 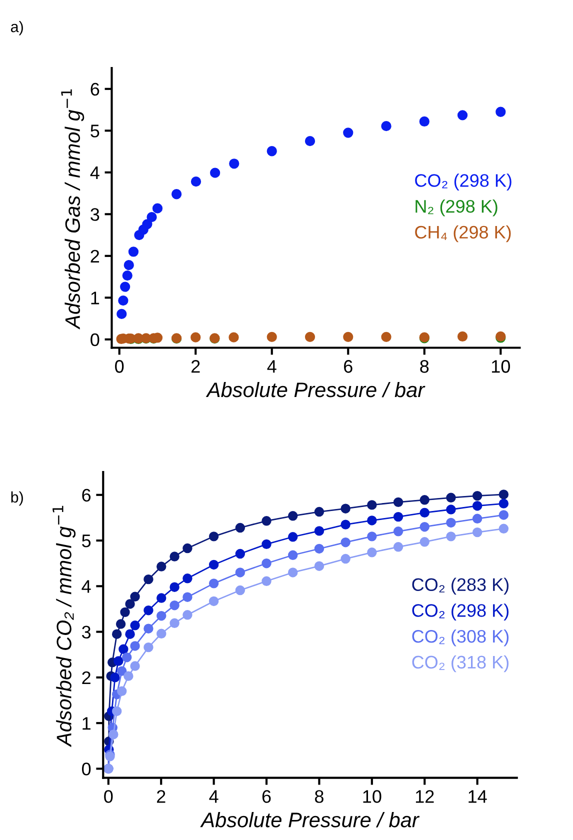 I want to click on text: CO₂ (308 K), so click(x=460, y=637).